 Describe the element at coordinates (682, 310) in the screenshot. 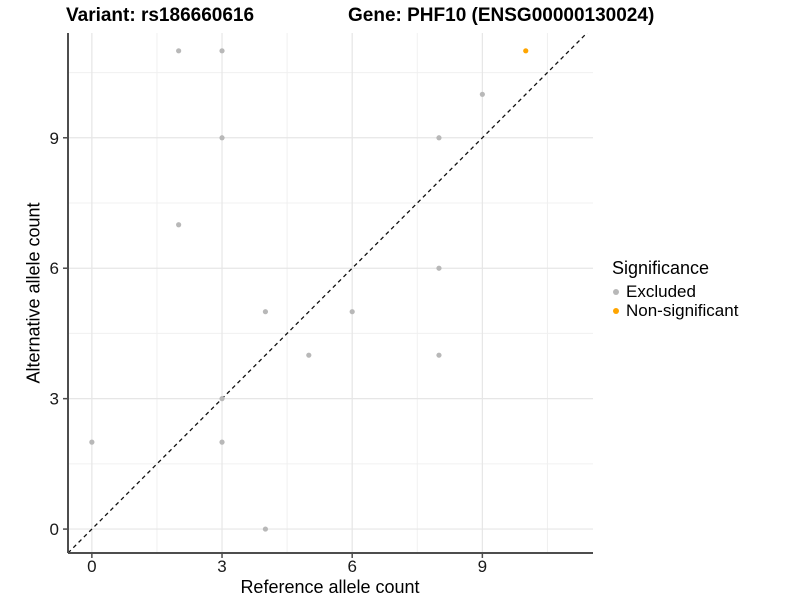

I see `legend-item-label: Non-significant` at that location.